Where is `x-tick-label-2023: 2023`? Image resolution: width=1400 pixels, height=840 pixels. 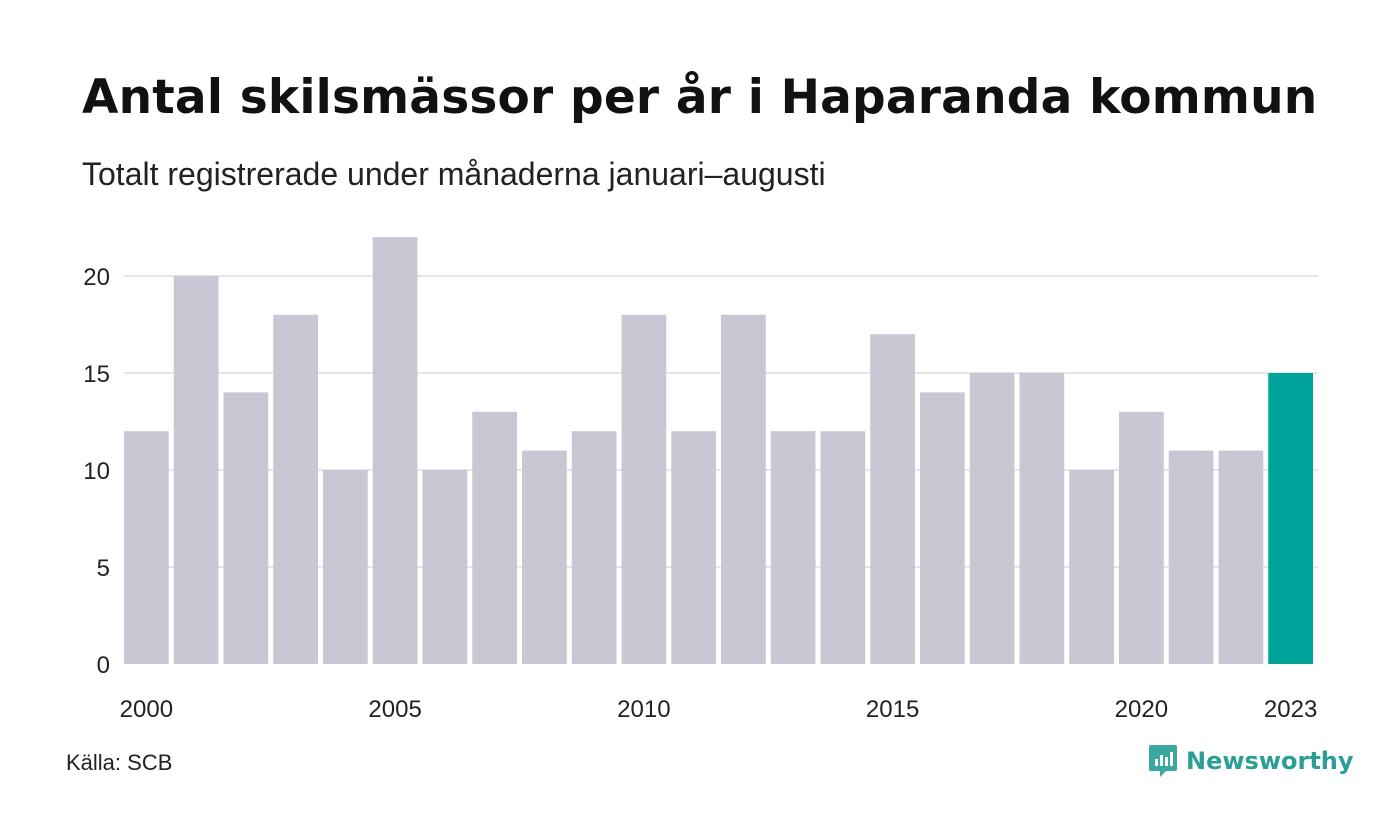 x-tick-label-2023: 2023 is located at coordinates (1290, 709).